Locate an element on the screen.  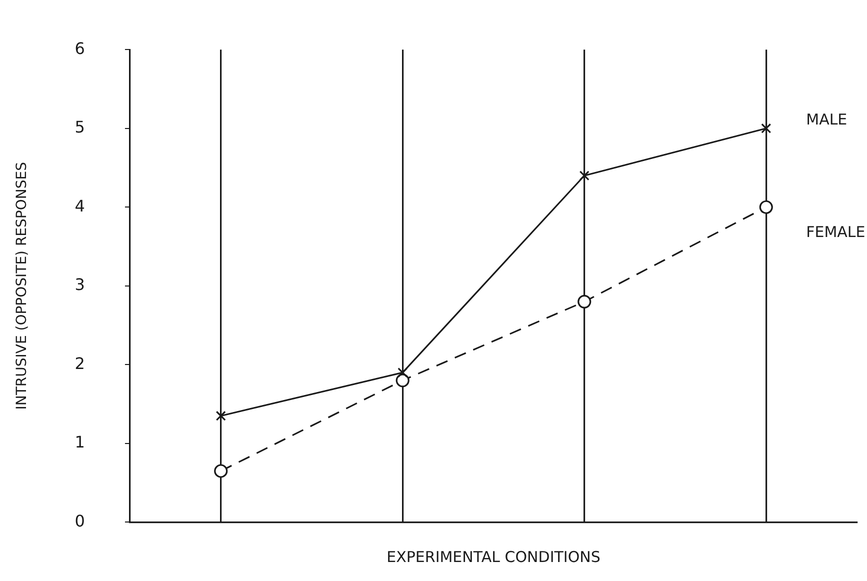
y-tick-label: 0 is located at coordinates (79, 520).